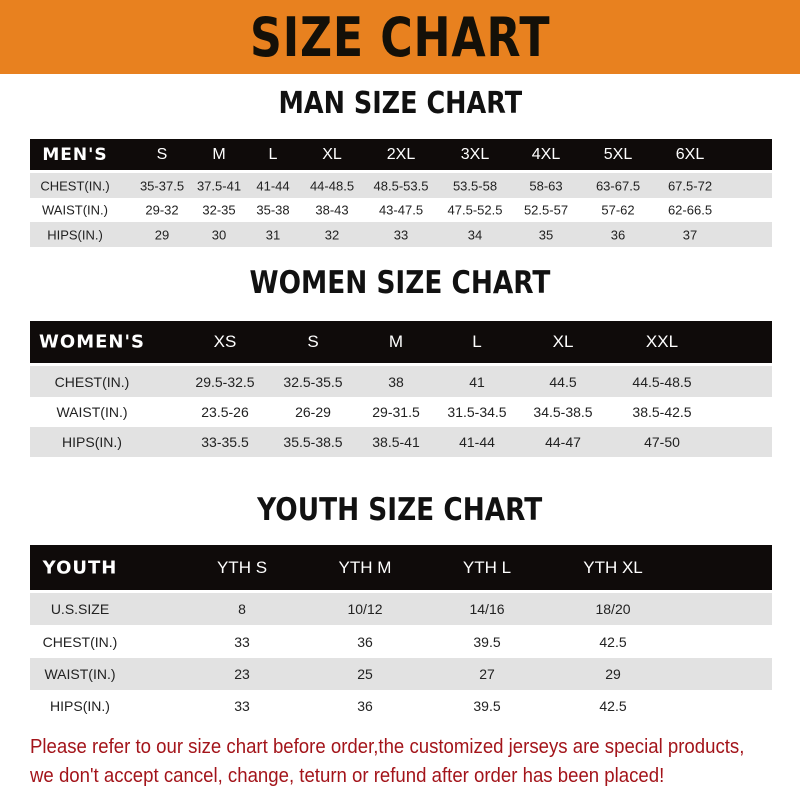 The width and height of the screenshot is (800, 800). What do you see at coordinates (477, 381) in the screenshot?
I see `measurement-value: 41` at bounding box center [477, 381].